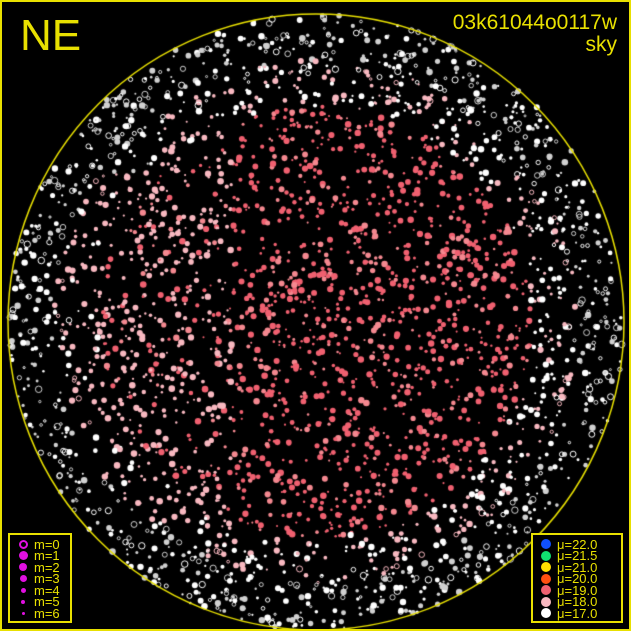 The width and height of the screenshot is (631, 631). I want to click on magnitude-legend-item: m=4, so click(40, 590).